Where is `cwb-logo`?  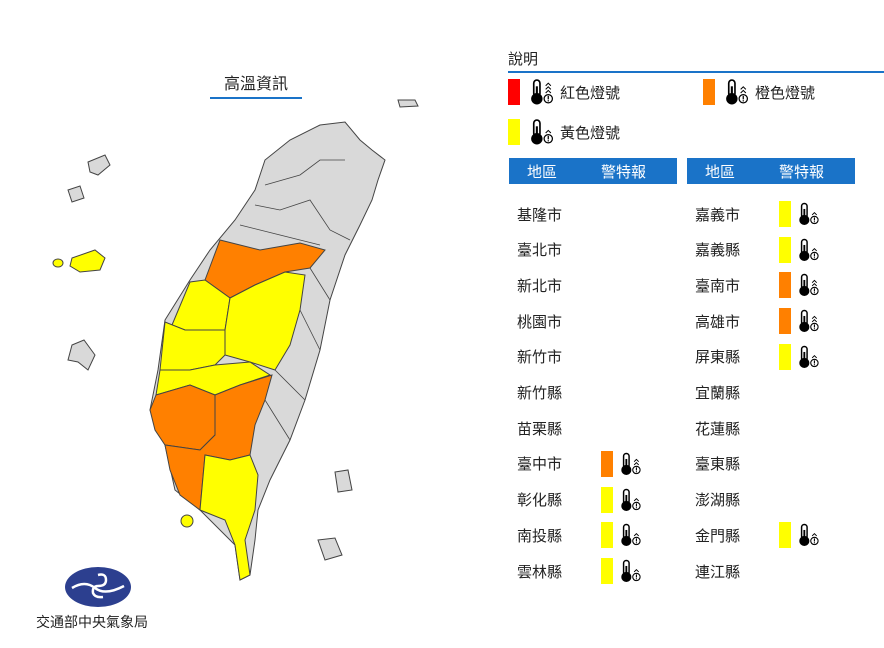
cwb-logo is located at coordinates (98, 587).